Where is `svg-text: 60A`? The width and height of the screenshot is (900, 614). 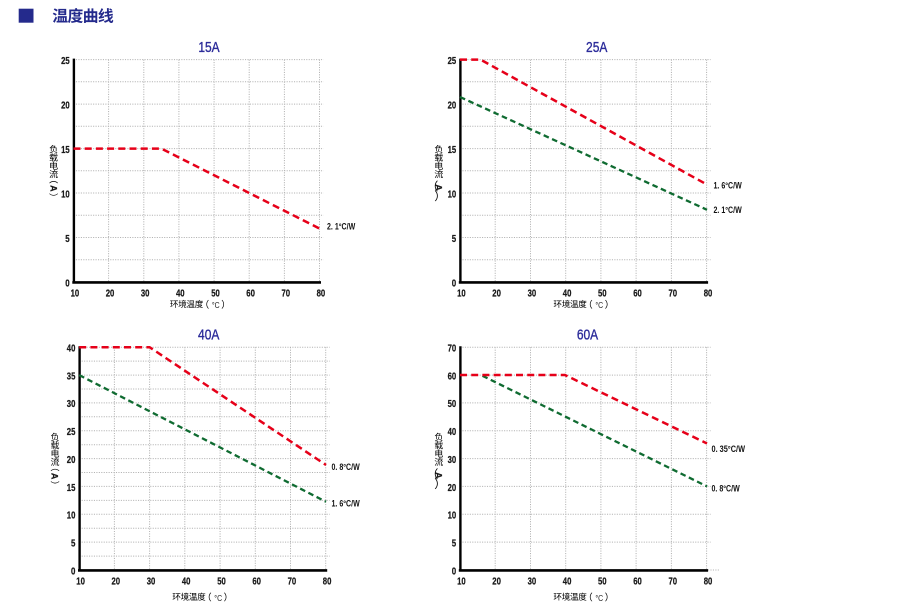
svg-text: 60A is located at coordinates (587, 336).